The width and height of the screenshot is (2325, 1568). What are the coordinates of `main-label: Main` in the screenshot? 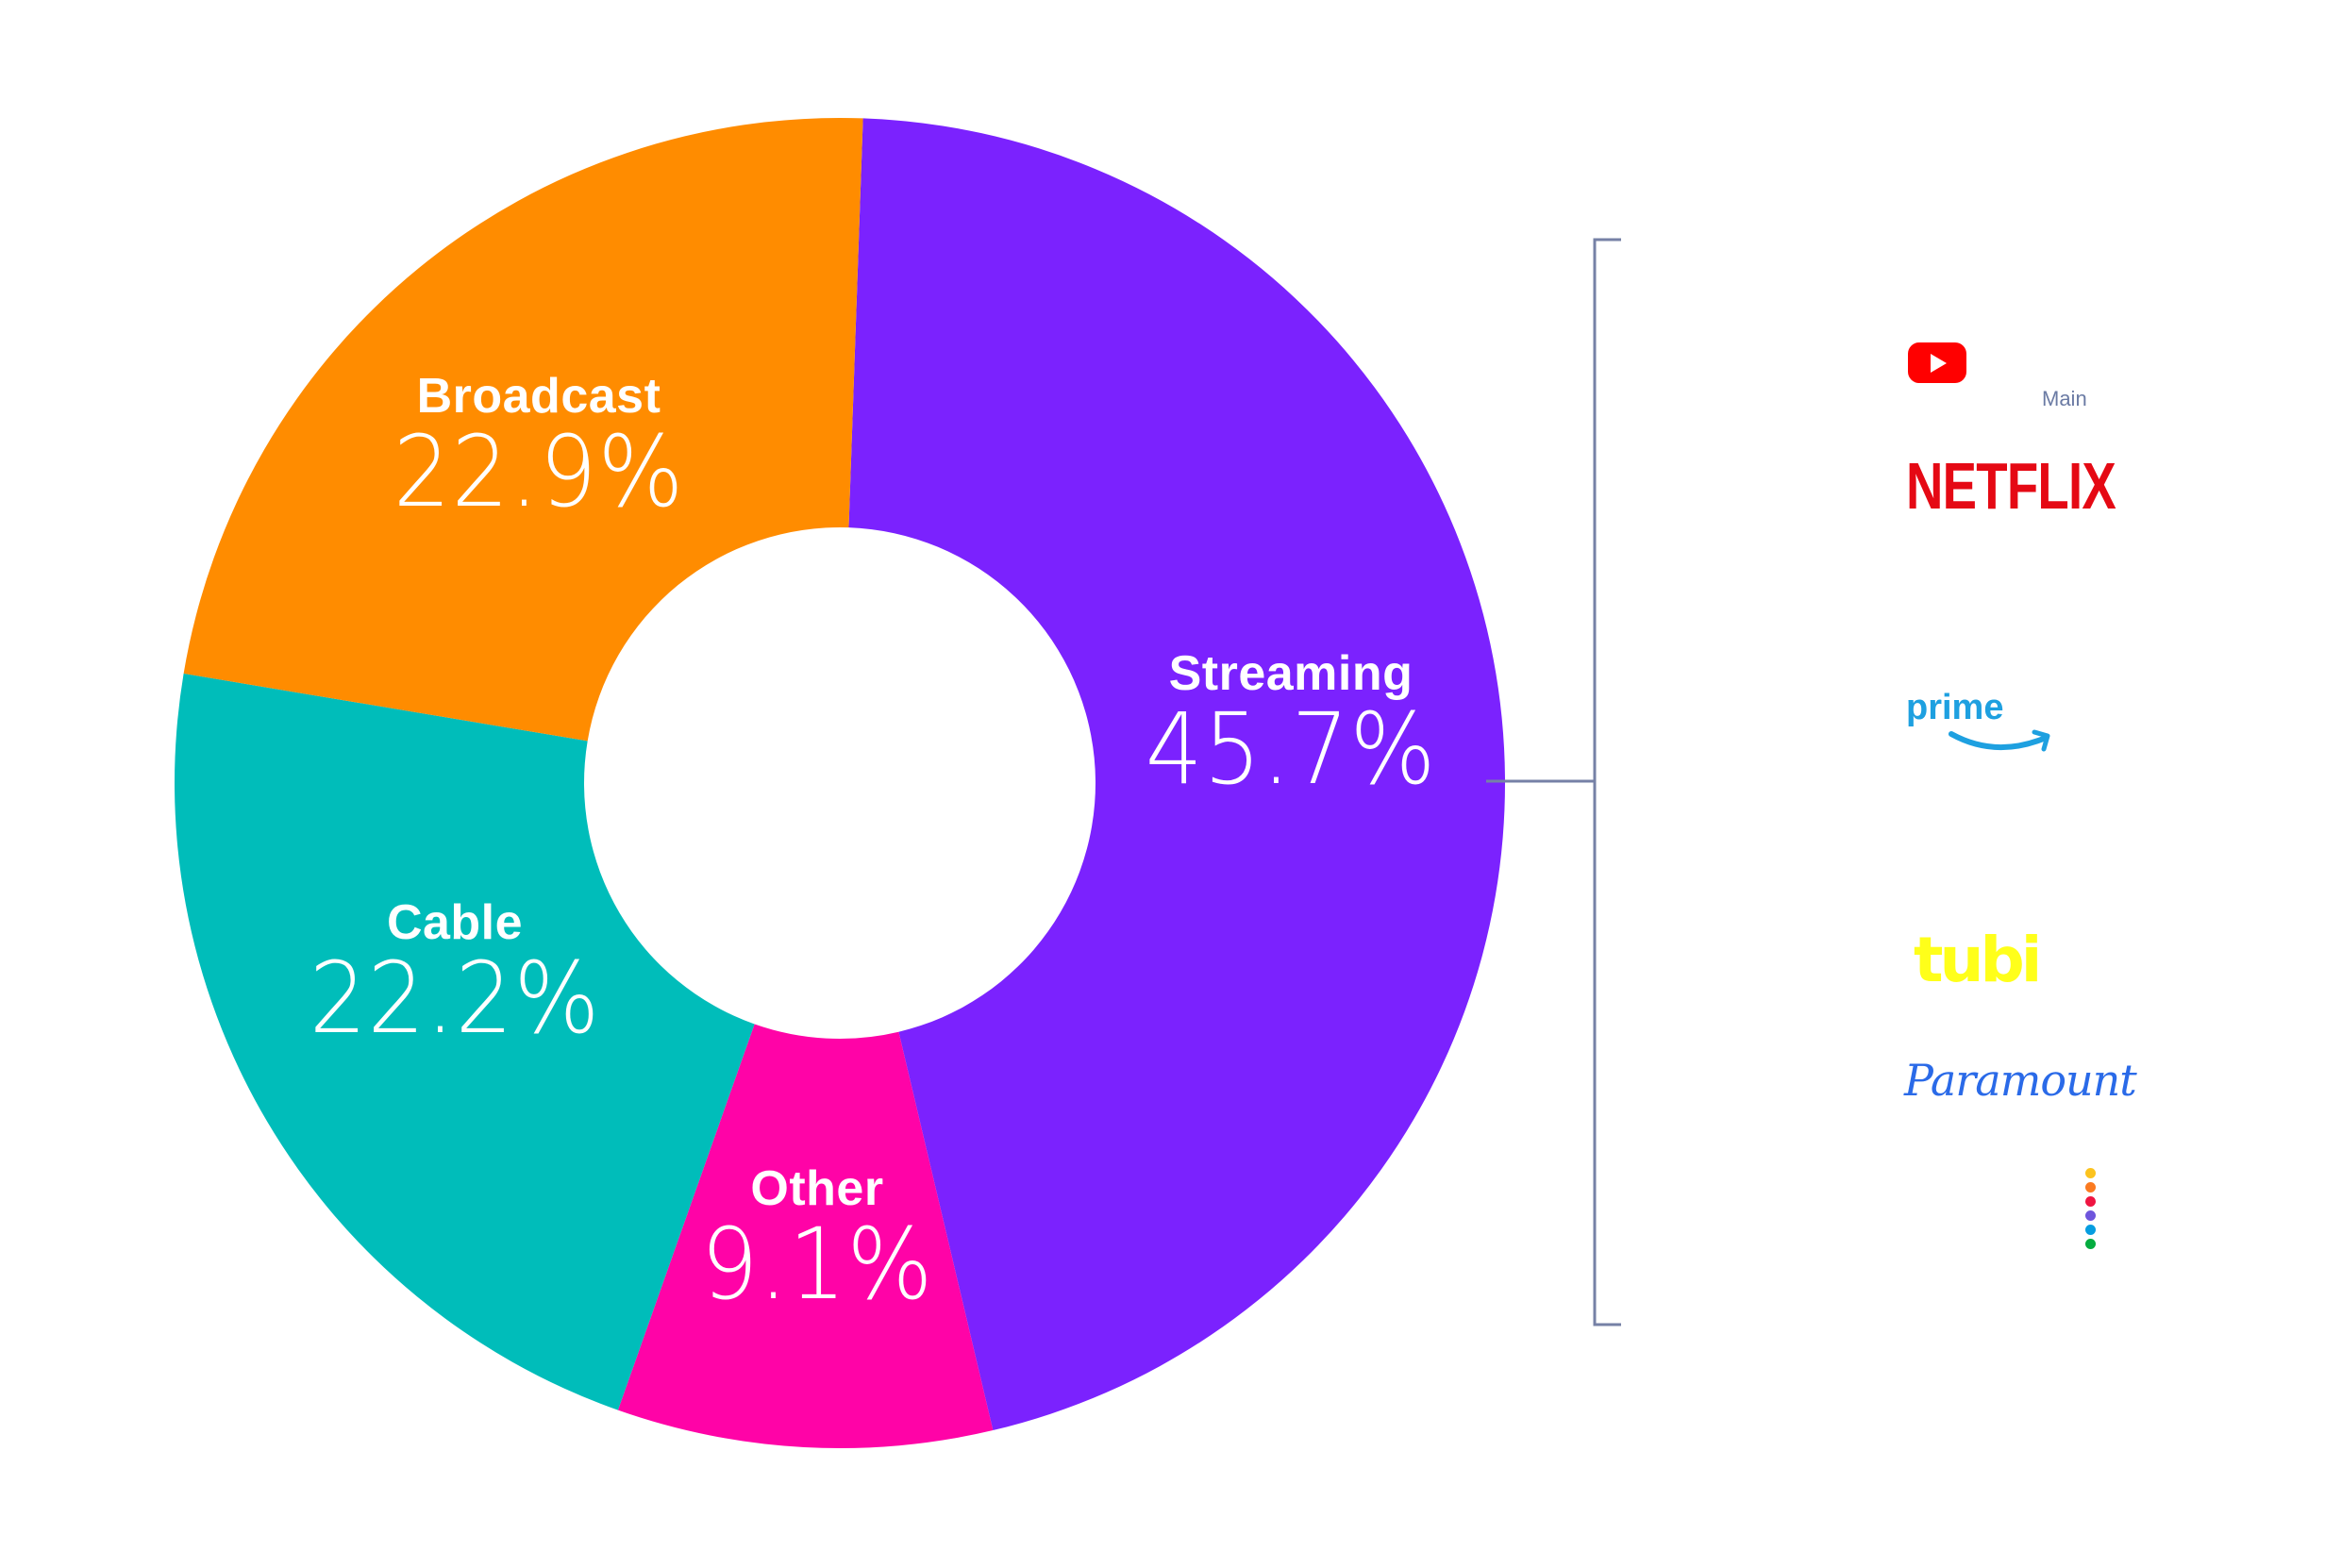 It's located at (2064, 398).